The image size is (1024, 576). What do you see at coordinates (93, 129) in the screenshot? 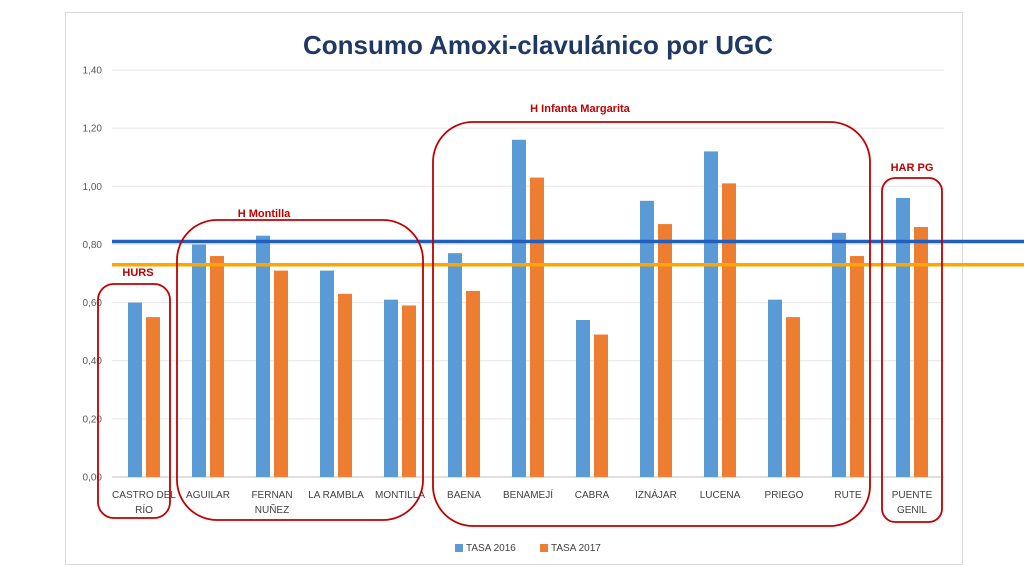
I see `y-tick-label: 1,20` at bounding box center [93, 129].